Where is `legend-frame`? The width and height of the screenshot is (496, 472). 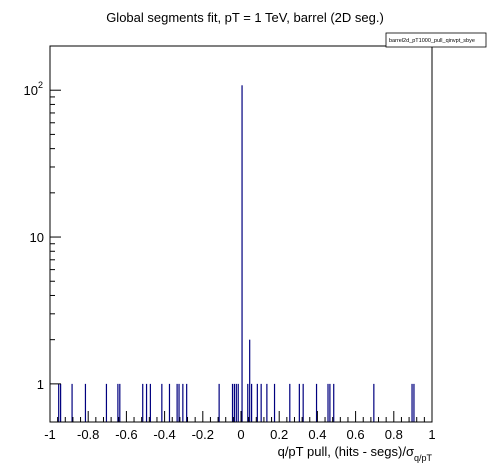 legend-frame is located at coordinates (436, 40).